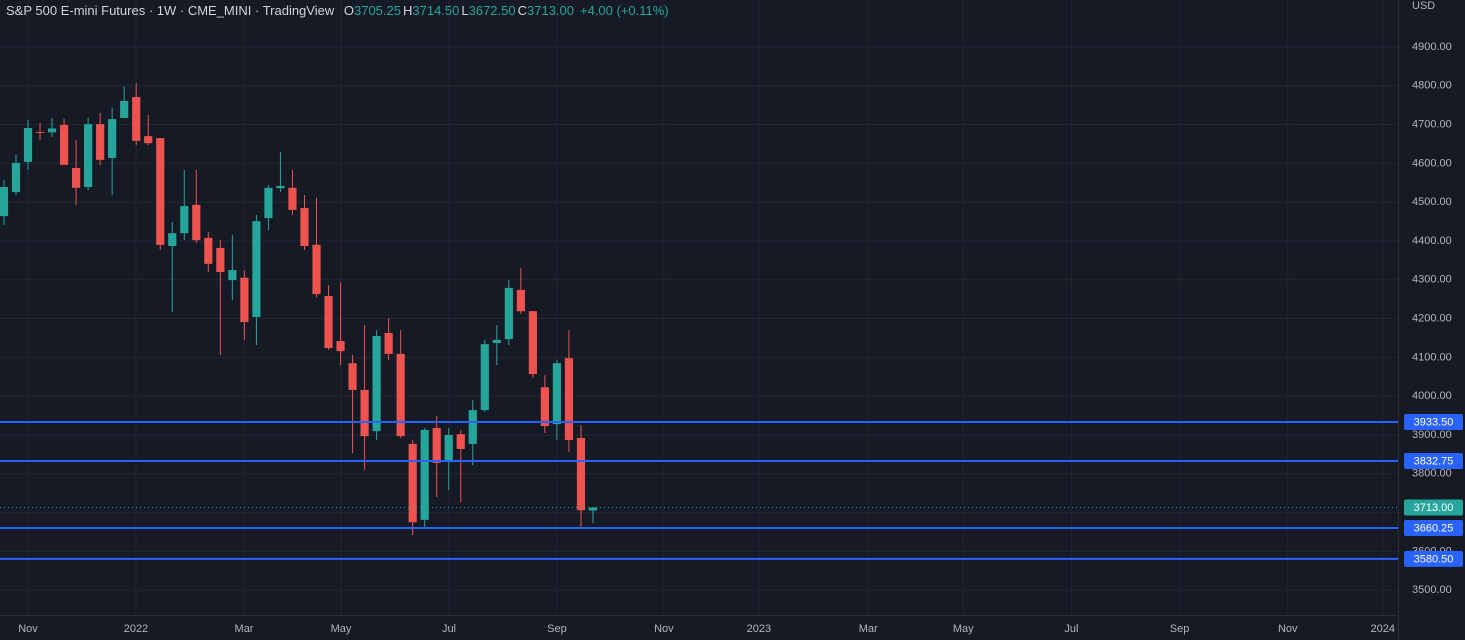 This screenshot has width=1465, height=640. What do you see at coordinates (759, 629) in the screenshot?
I see `x-tick-label: 2023` at bounding box center [759, 629].